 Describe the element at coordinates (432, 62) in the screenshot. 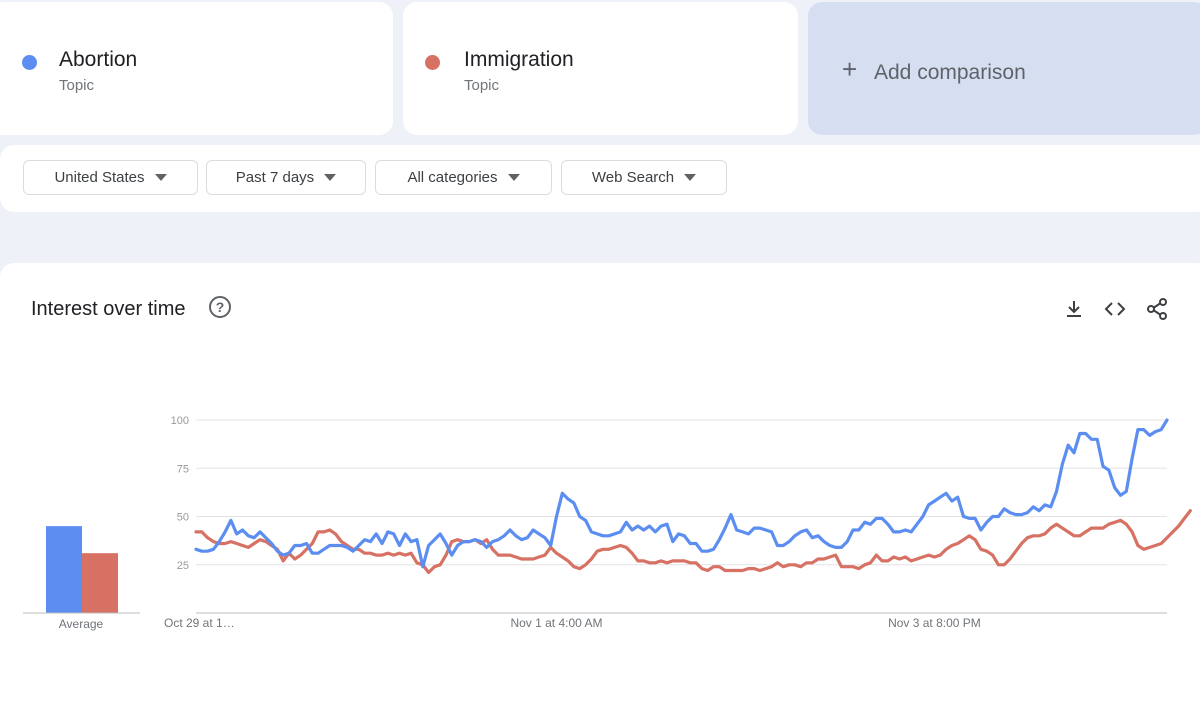

I see `immigration-color-dot` at that location.